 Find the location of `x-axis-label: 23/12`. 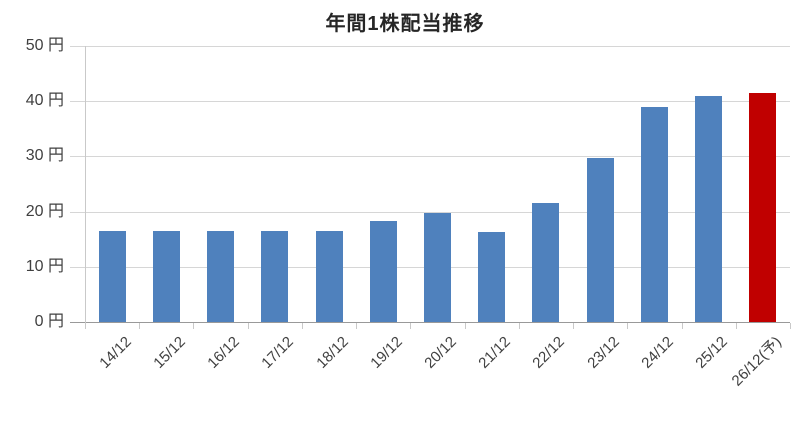

x-axis-label: 23/12 is located at coordinates (603, 352).